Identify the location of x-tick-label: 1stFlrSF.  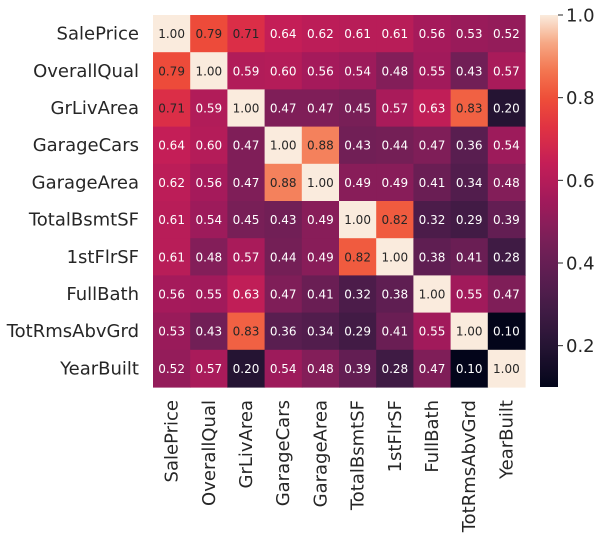
(395, 436).